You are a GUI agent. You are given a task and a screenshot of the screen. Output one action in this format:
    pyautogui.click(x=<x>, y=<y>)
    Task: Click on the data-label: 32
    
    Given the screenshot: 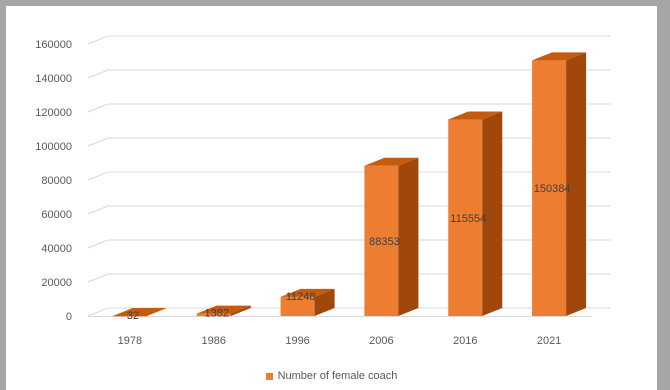 What is the action you would take?
    pyautogui.click(x=133, y=316)
    